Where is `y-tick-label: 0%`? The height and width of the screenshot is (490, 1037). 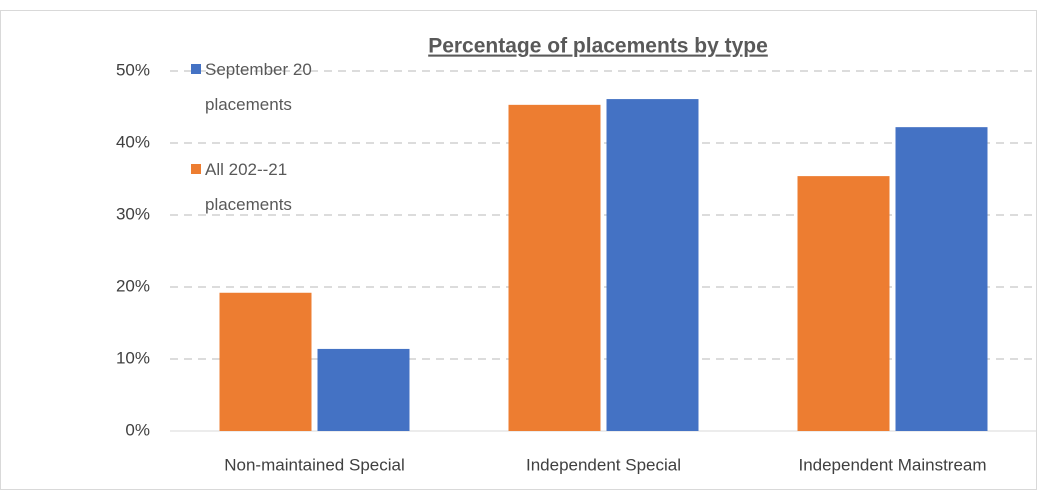 y-tick-label: 0% is located at coordinates (137, 429).